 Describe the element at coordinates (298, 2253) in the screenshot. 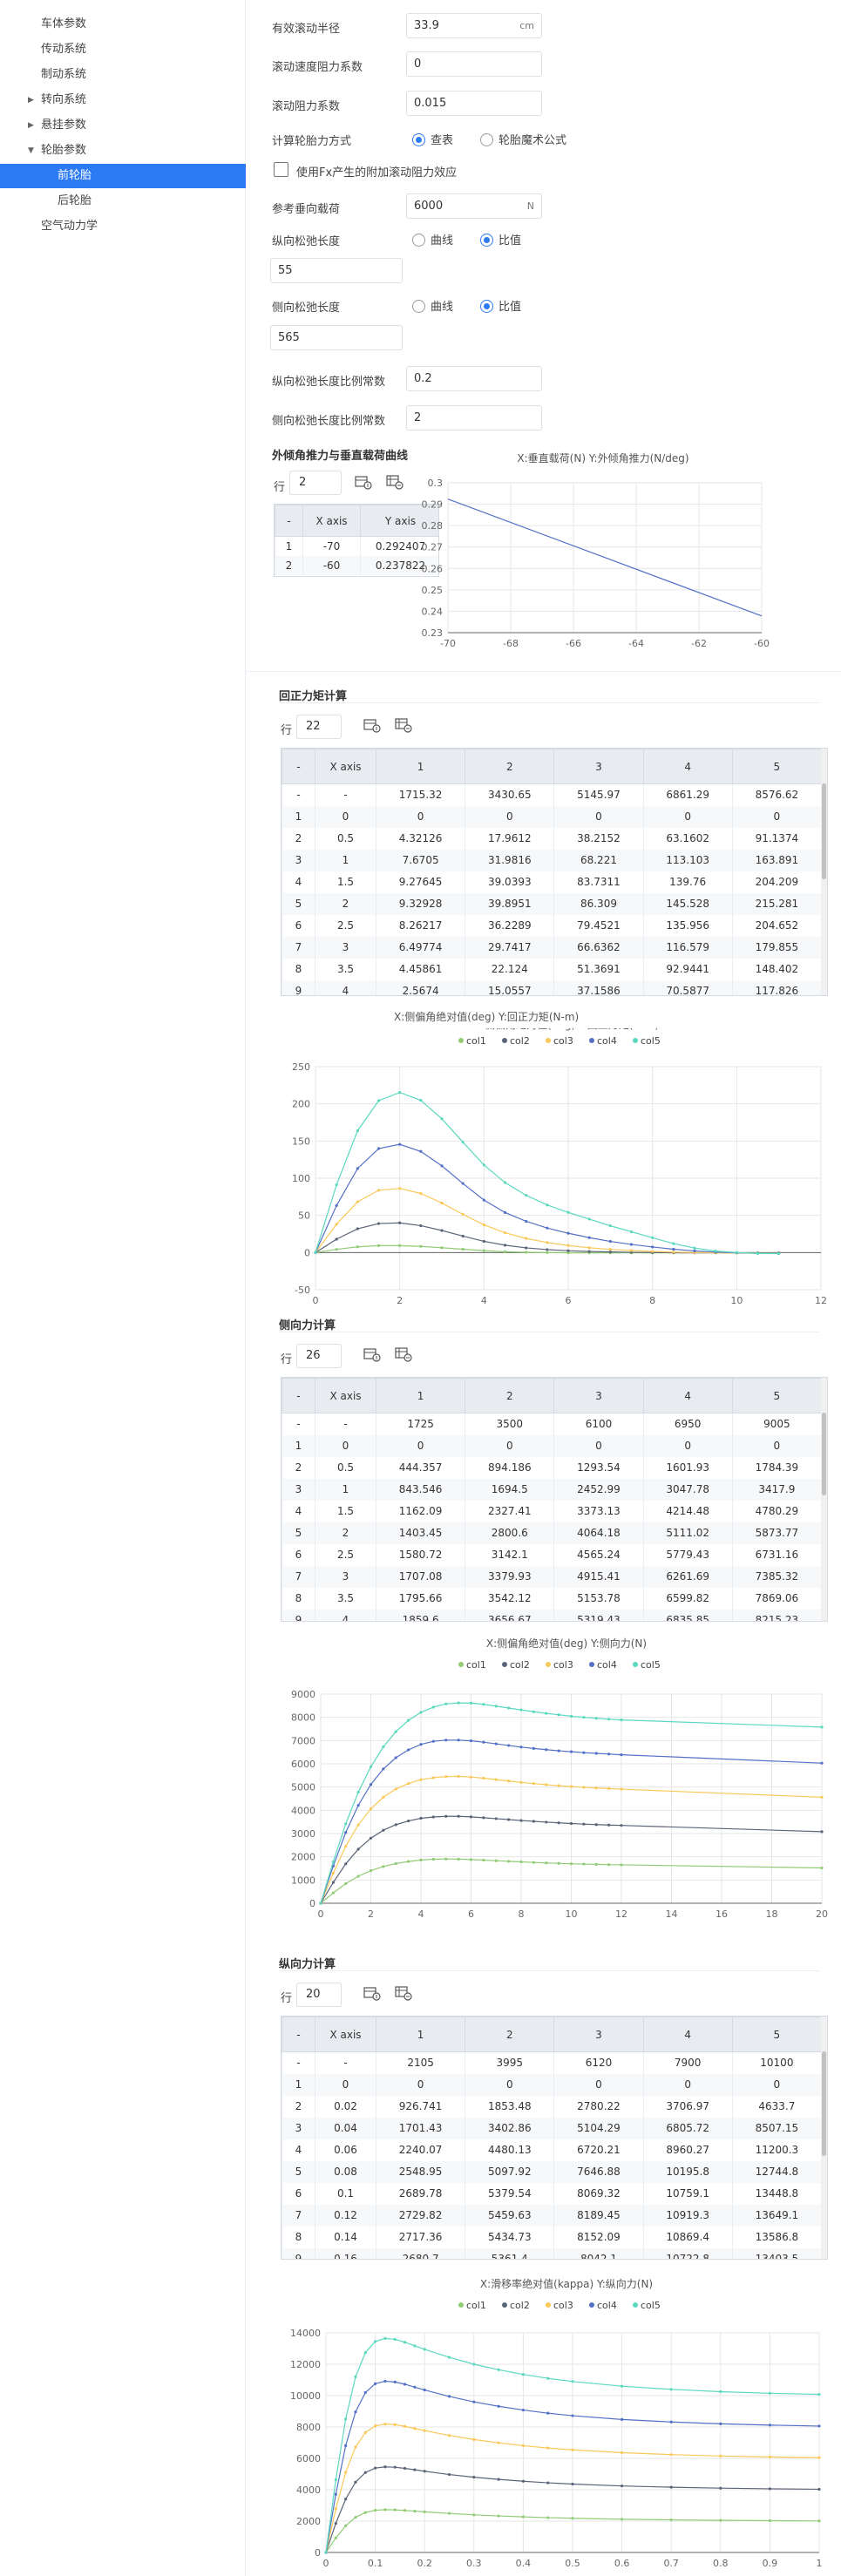

I see `table-cell: 9` at that location.